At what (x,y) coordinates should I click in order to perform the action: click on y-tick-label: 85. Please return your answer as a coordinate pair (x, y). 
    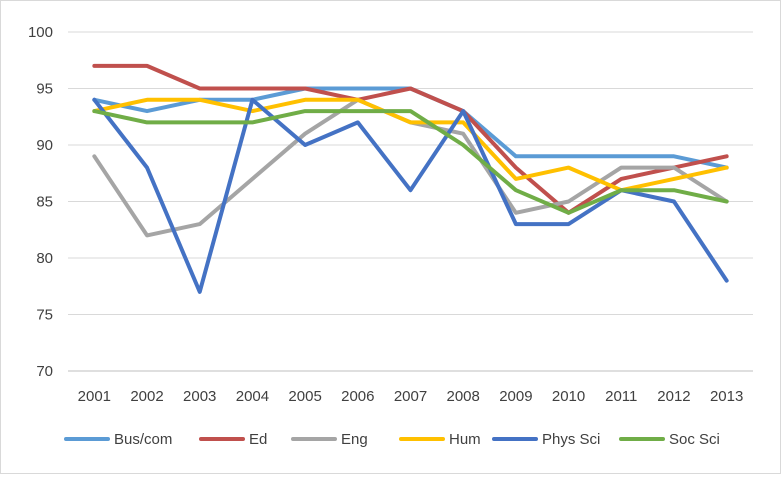
    Looking at the image, I should click on (44, 202).